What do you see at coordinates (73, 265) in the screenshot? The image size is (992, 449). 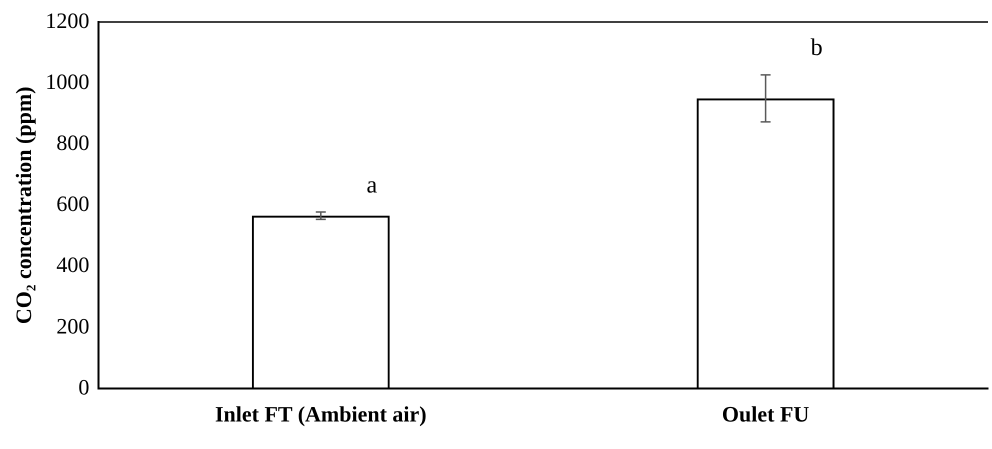 I see `y-tick-label: 400` at bounding box center [73, 265].